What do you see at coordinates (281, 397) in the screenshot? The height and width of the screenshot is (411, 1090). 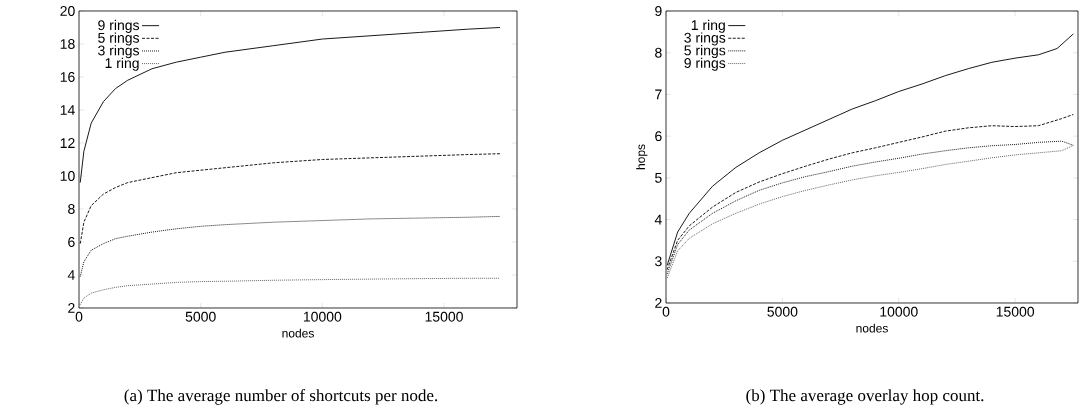 I see `text: (a) The average number of shortcuts per node.` at bounding box center [281, 397].